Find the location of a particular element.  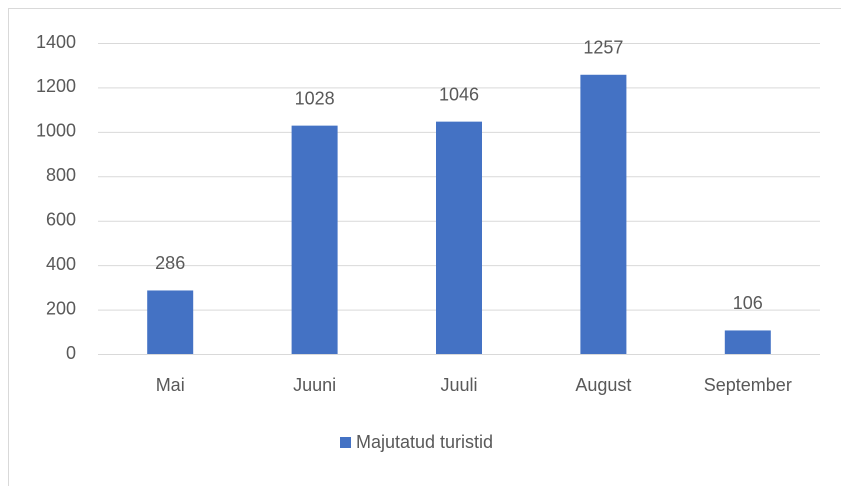

data-label: 1046 is located at coordinates (459, 94).